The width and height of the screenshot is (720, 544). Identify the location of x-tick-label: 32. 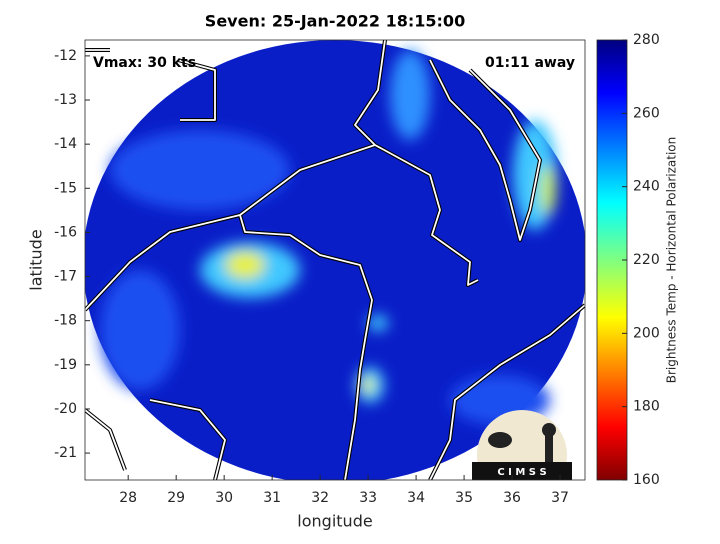
(320, 498).